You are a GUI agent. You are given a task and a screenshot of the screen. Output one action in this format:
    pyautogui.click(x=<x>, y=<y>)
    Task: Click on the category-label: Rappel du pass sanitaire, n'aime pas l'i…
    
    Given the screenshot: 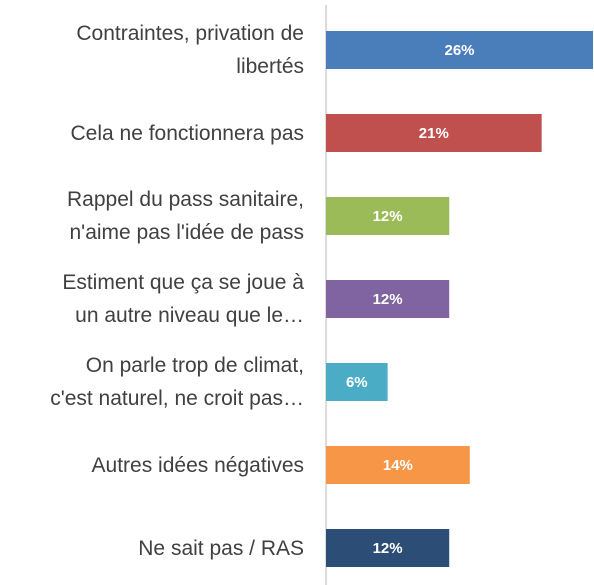 What is the action you would take?
    pyautogui.click(x=185, y=216)
    